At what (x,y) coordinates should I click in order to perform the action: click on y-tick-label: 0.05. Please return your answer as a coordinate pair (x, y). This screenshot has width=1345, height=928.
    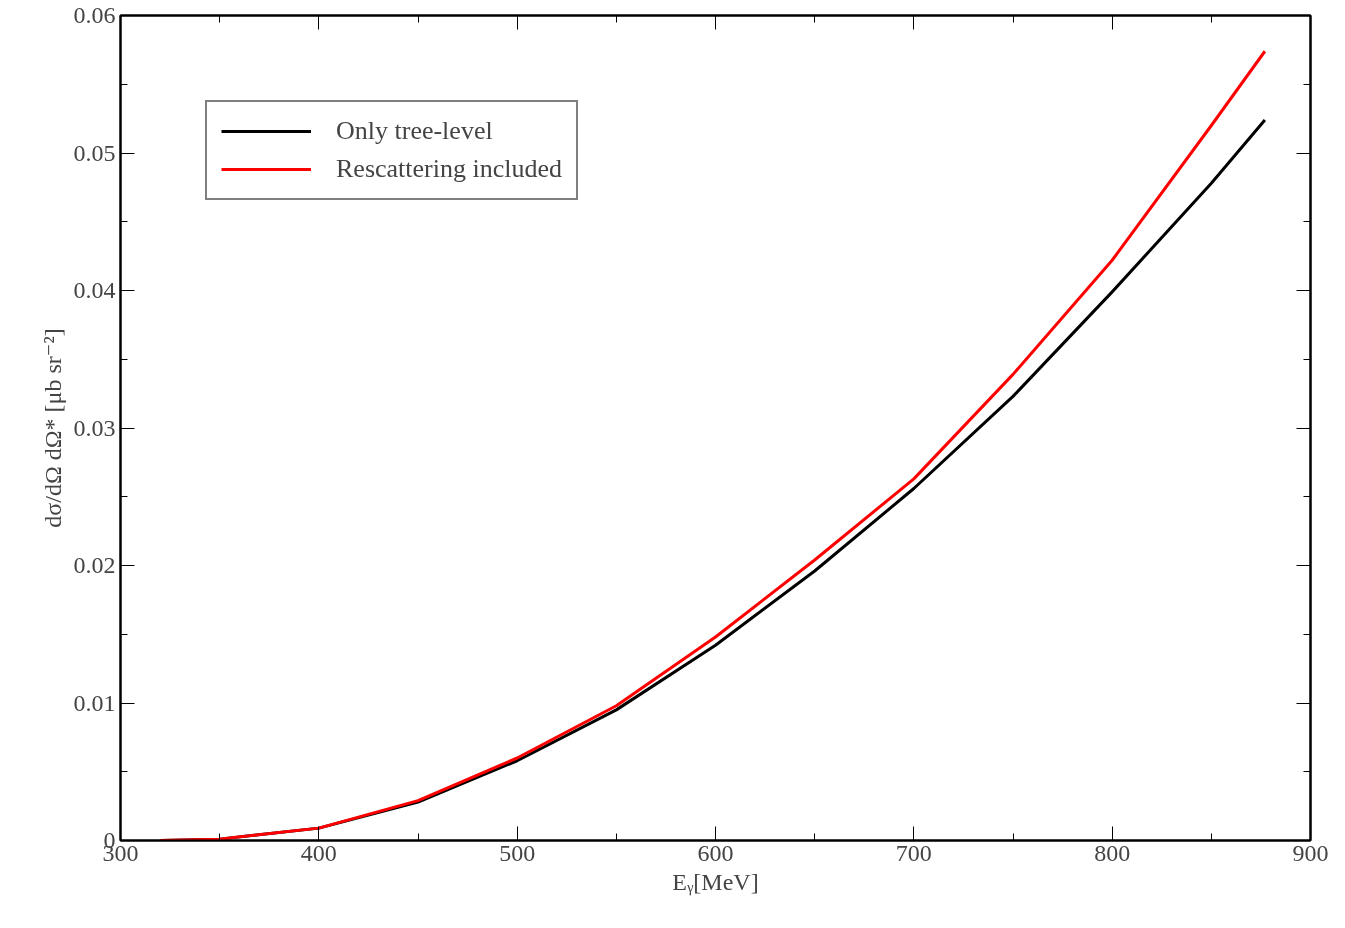
    Looking at the image, I should click on (94, 152).